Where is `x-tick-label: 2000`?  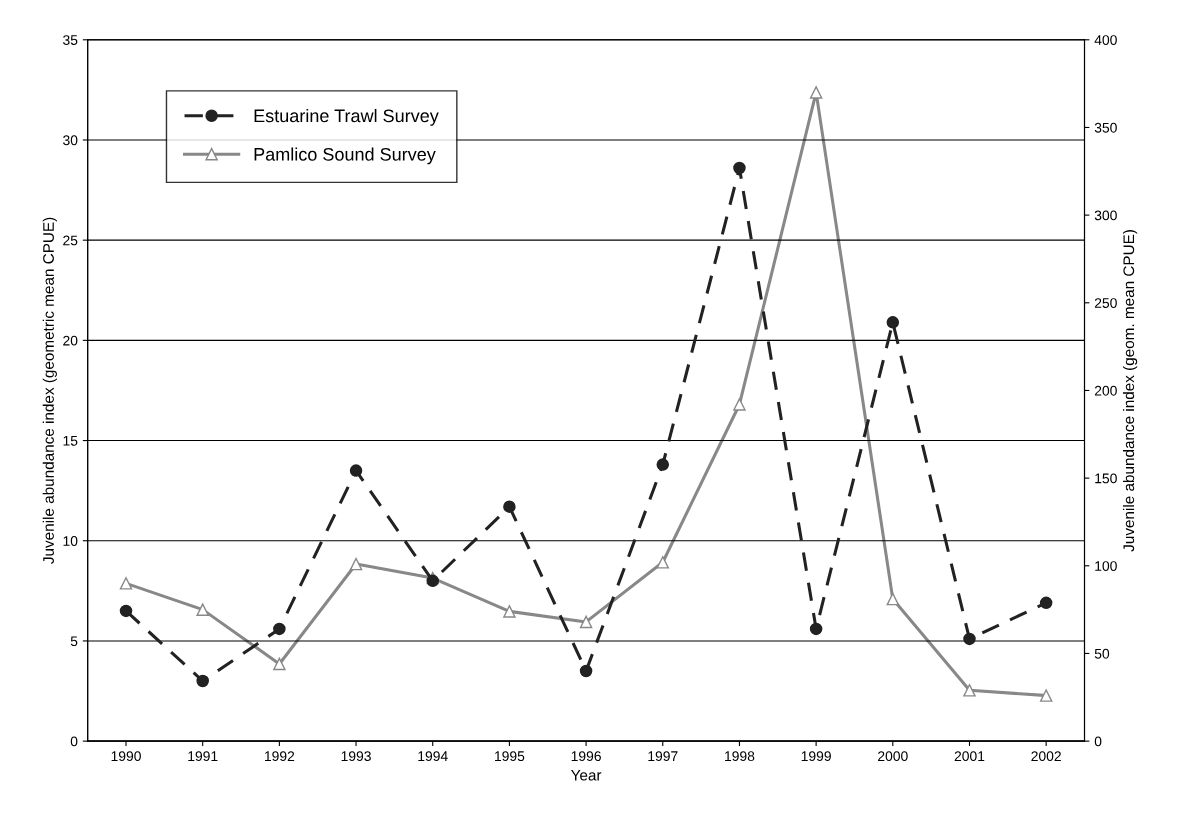
x-tick-label: 2000 is located at coordinates (893, 756).